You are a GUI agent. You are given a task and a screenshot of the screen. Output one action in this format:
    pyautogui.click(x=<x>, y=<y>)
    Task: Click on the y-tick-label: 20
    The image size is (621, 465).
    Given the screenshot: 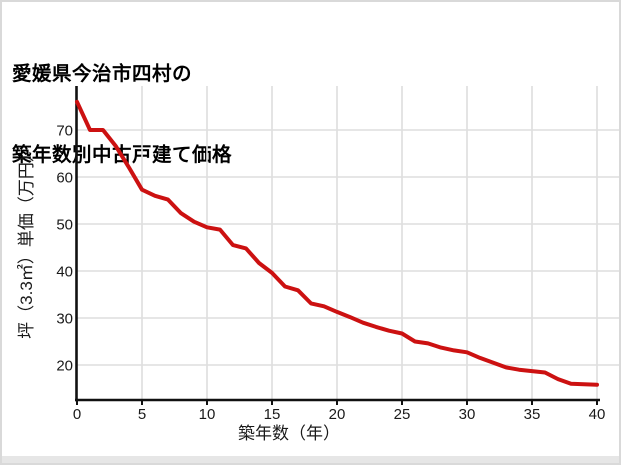 What is the action you would take?
    pyautogui.click(x=64, y=366)
    